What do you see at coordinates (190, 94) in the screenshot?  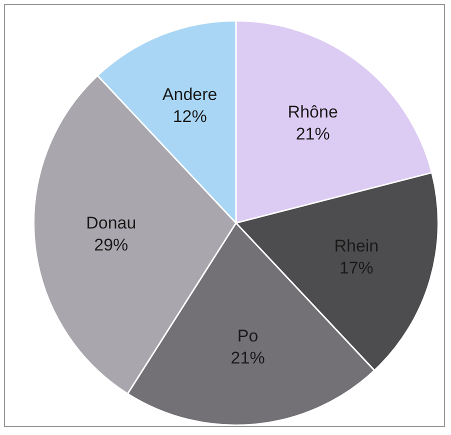 I see `slice-label: Andere` at bounding box center [190, 94].